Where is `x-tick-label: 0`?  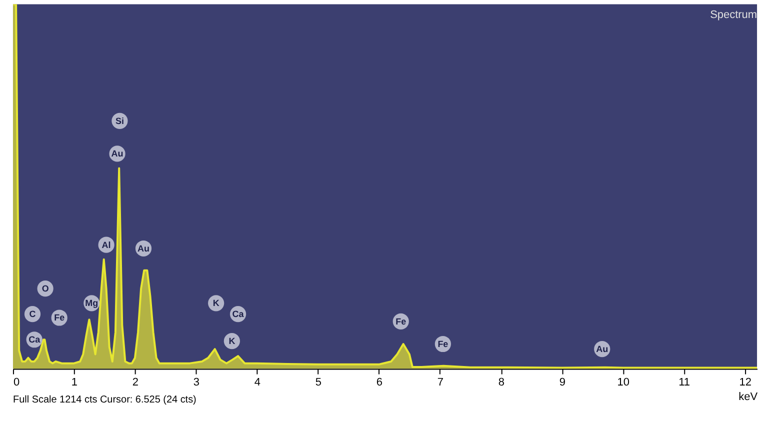
x-tick-label: 0 is located at coordinates (16, 382).